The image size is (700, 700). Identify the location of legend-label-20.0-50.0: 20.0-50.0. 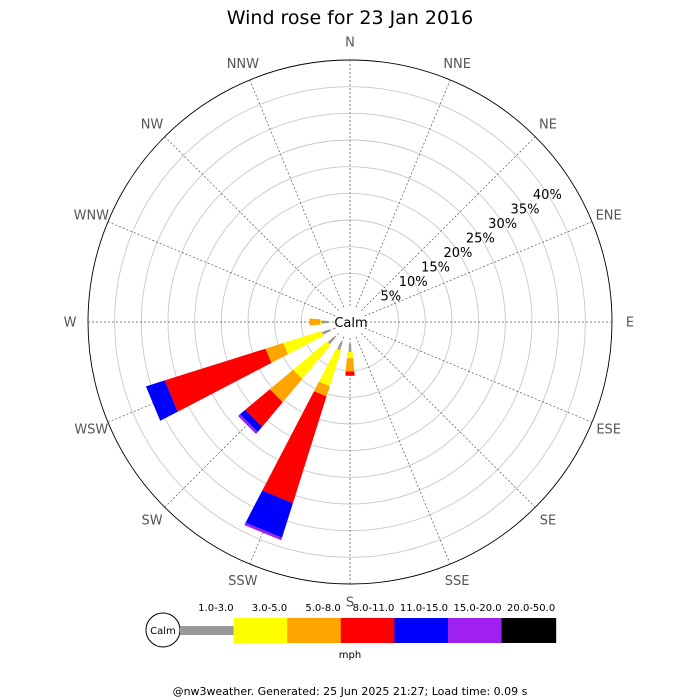
(531, 608).